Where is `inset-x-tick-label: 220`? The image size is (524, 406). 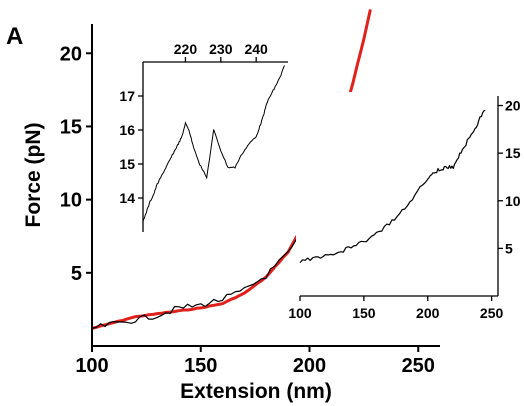 inset-x-tick-label: 220 is located at coordinates (186, 49).